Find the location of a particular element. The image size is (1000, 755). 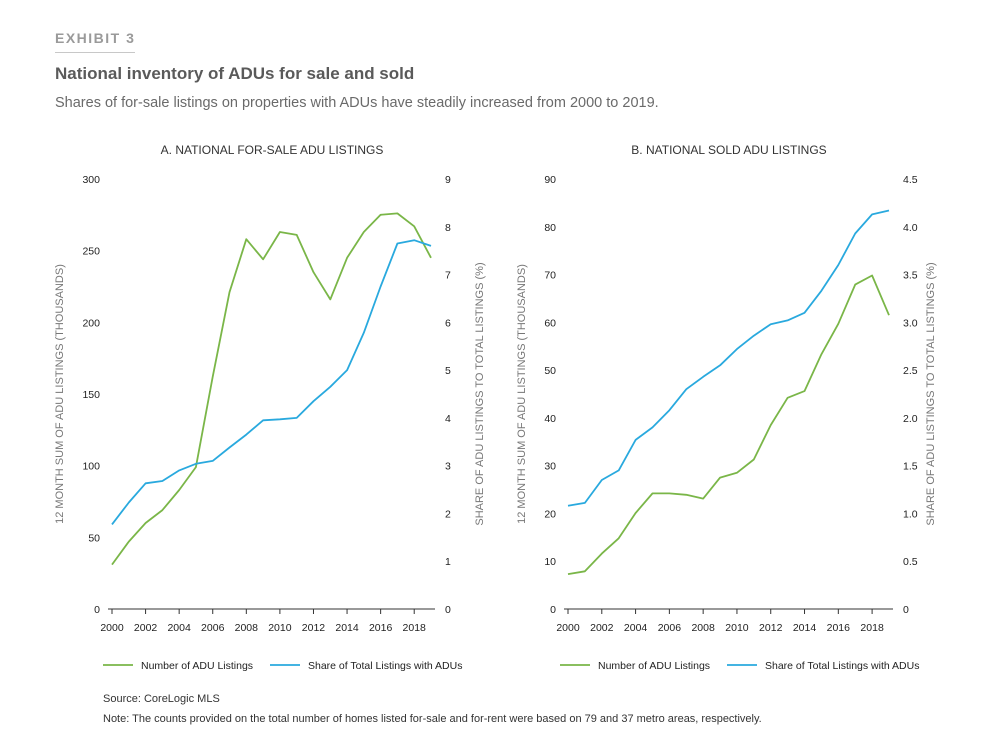

chart-a-y2-tick-label: 5 is located at coordinates (448, 371).